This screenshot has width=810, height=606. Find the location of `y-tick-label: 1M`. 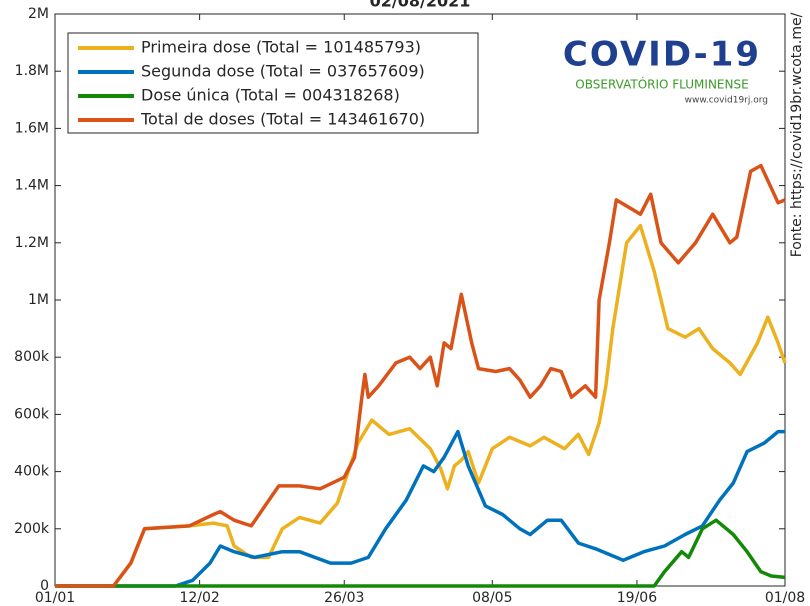

y-tick-label: 1M is located at coordinates (38, 300).